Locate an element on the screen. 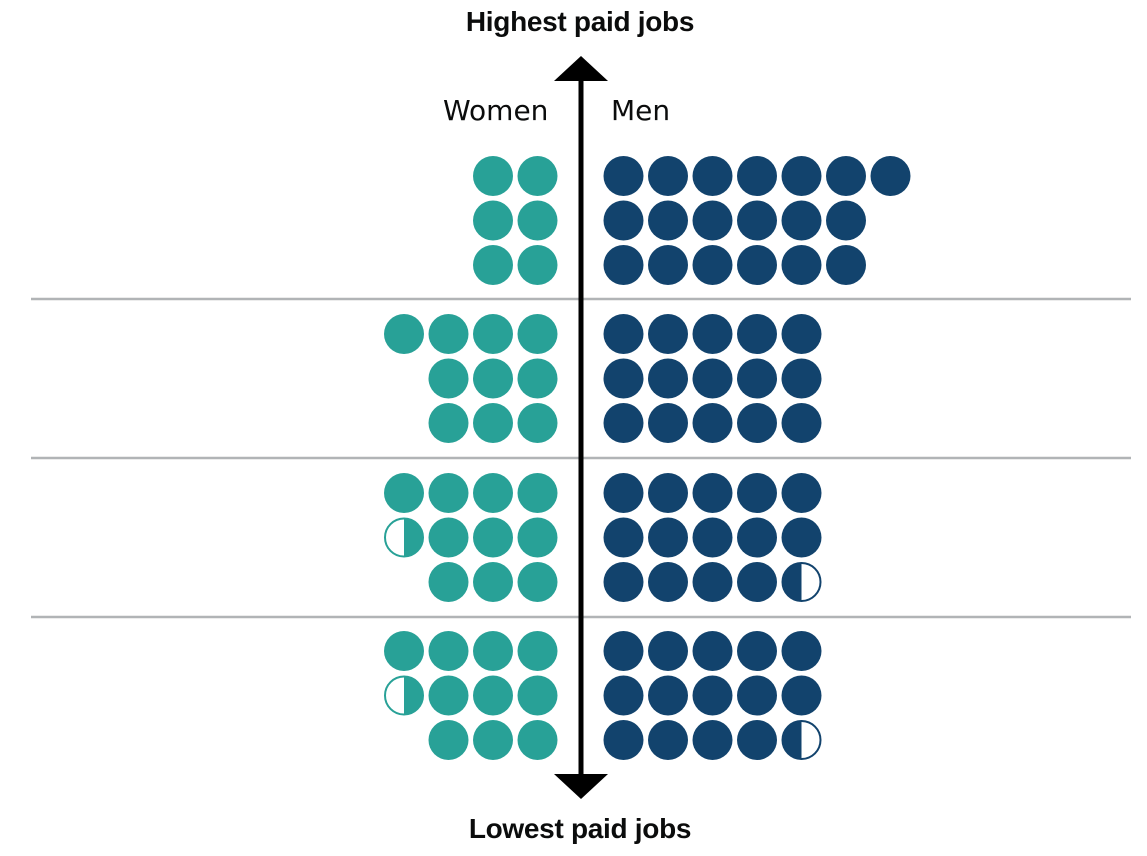  axis-arrow-down-icon is located at coordinates (581, 786).